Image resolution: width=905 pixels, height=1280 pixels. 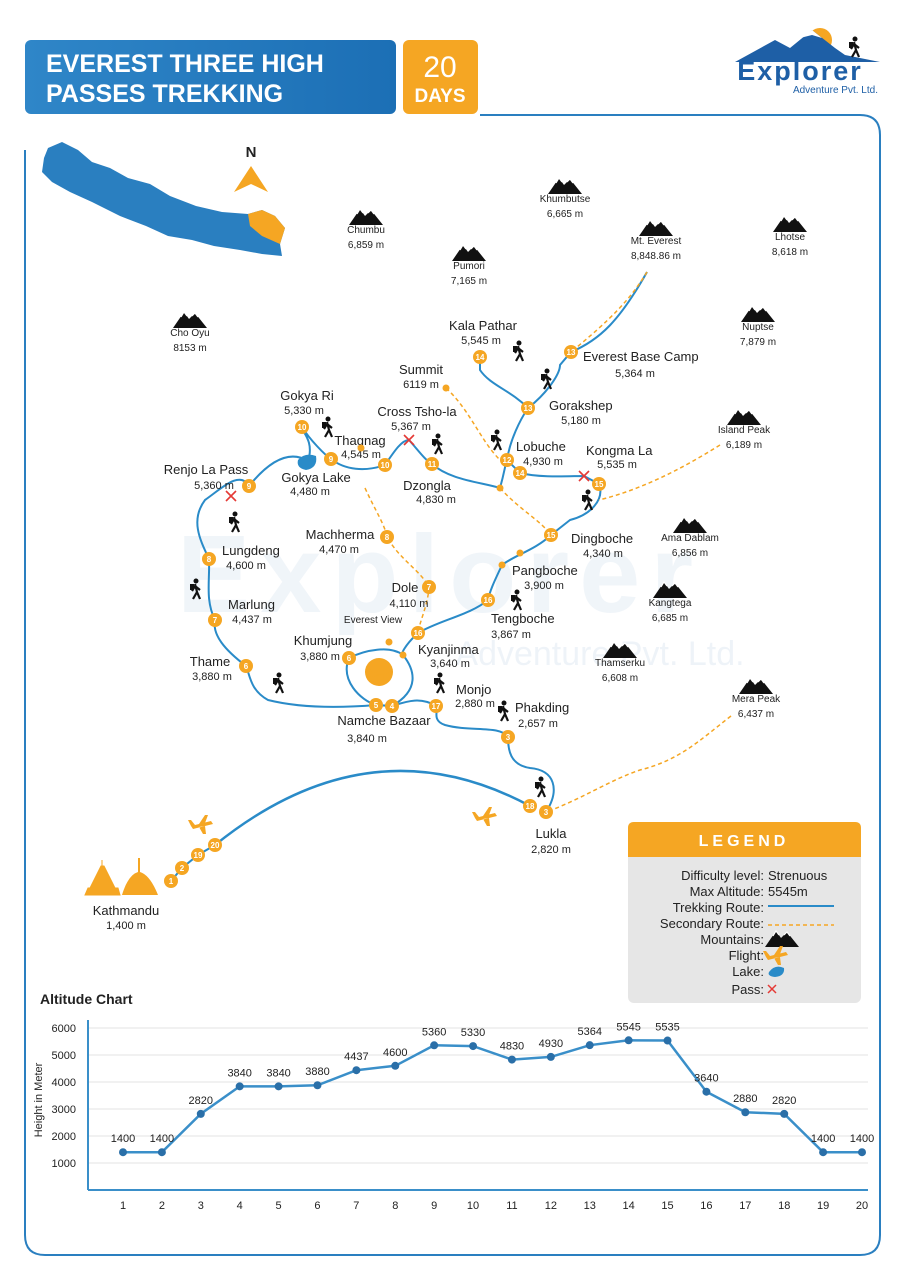 I want to click on place-name: Lukla, so click(x=551, y=833).